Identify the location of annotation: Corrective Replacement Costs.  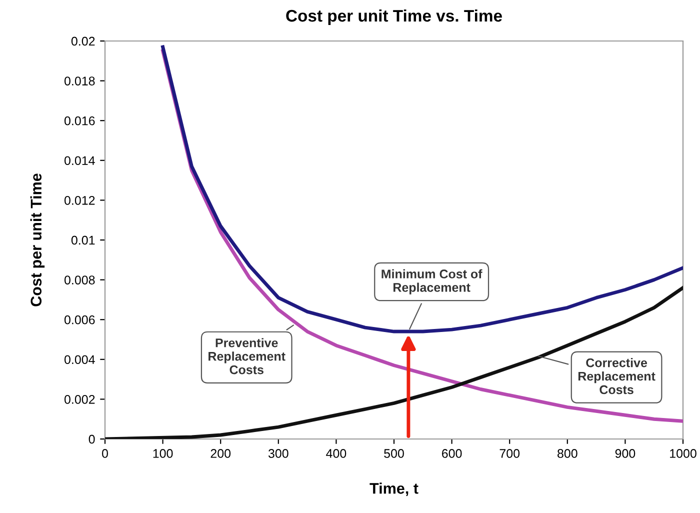
(617, 376).